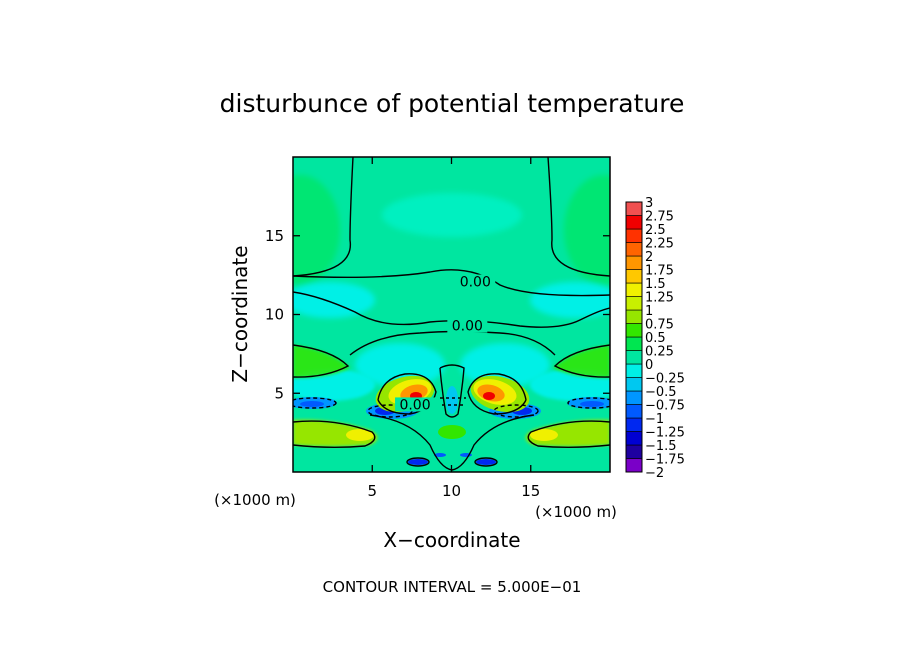  Describe the element at coordinates (452, 587) in the screenshot. I see `contour-interval-note: CONTOUR INTERVAL = 5.000E−01` at that location.